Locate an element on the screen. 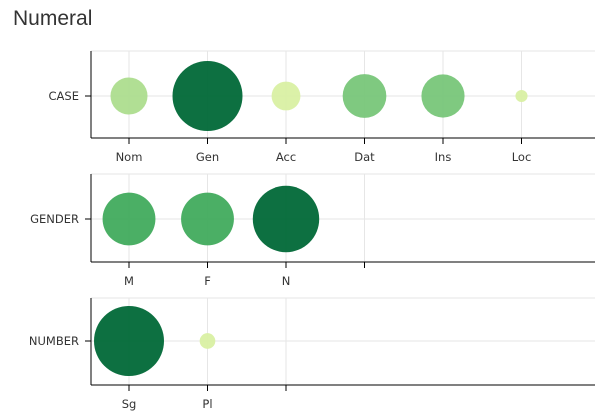 This screenshot has width=595, height=416. x-tick-label-acc: Acc is located at coordinates (286, 157).